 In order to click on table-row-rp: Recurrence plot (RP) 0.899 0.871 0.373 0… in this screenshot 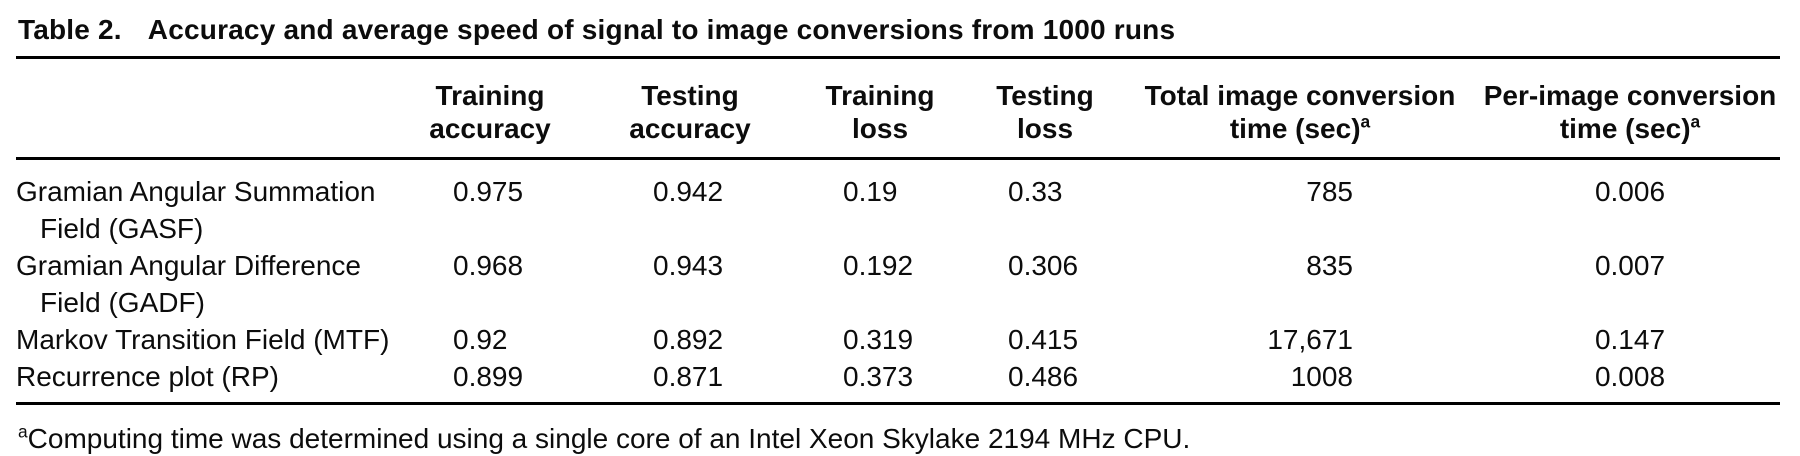, I will do `click(898, 381)`.